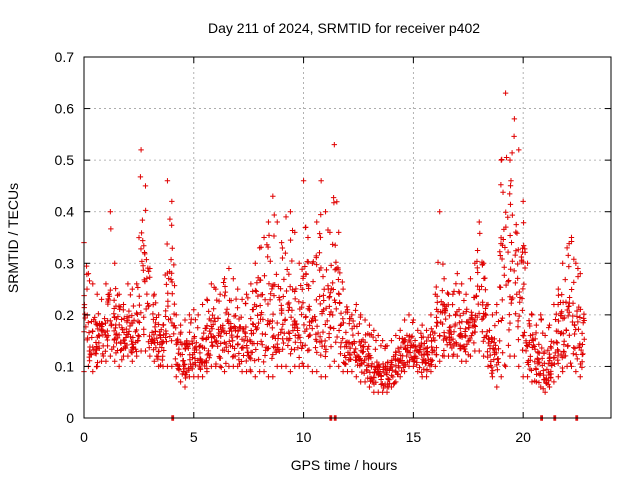  Describe the element at coordinates (194, 437) in the screenshot. I see `x-tick-label: 5` at that location.